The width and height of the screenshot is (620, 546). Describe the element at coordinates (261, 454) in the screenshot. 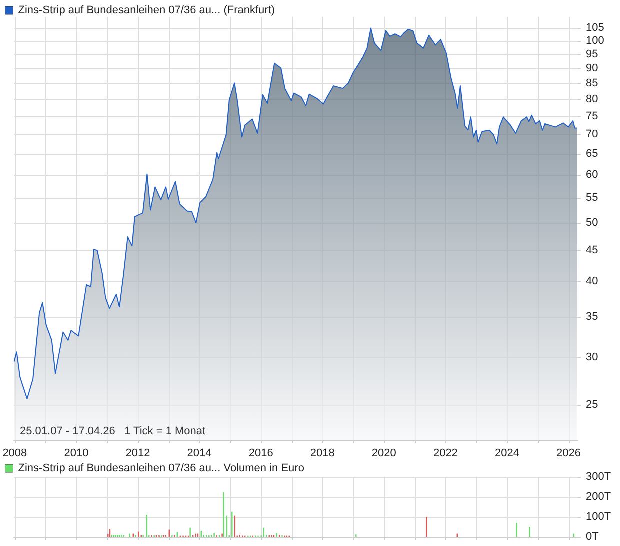

I see `x-tick-label: 2016` at that location.